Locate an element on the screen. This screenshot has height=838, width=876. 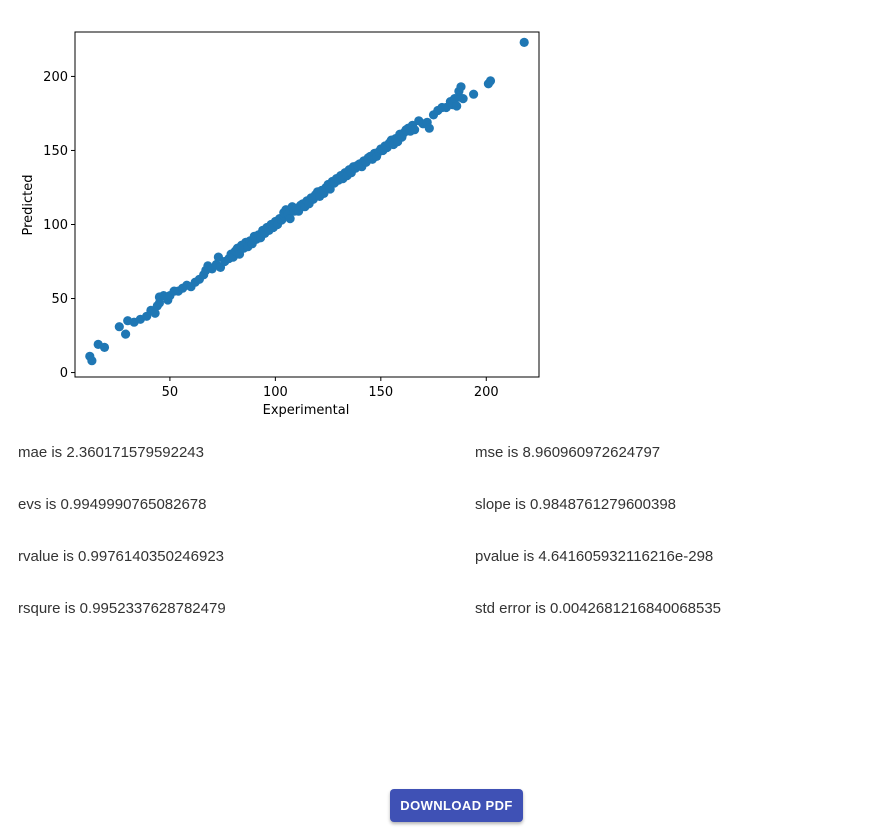
y-tick-label: 100 is located at coordinates (55, 225).